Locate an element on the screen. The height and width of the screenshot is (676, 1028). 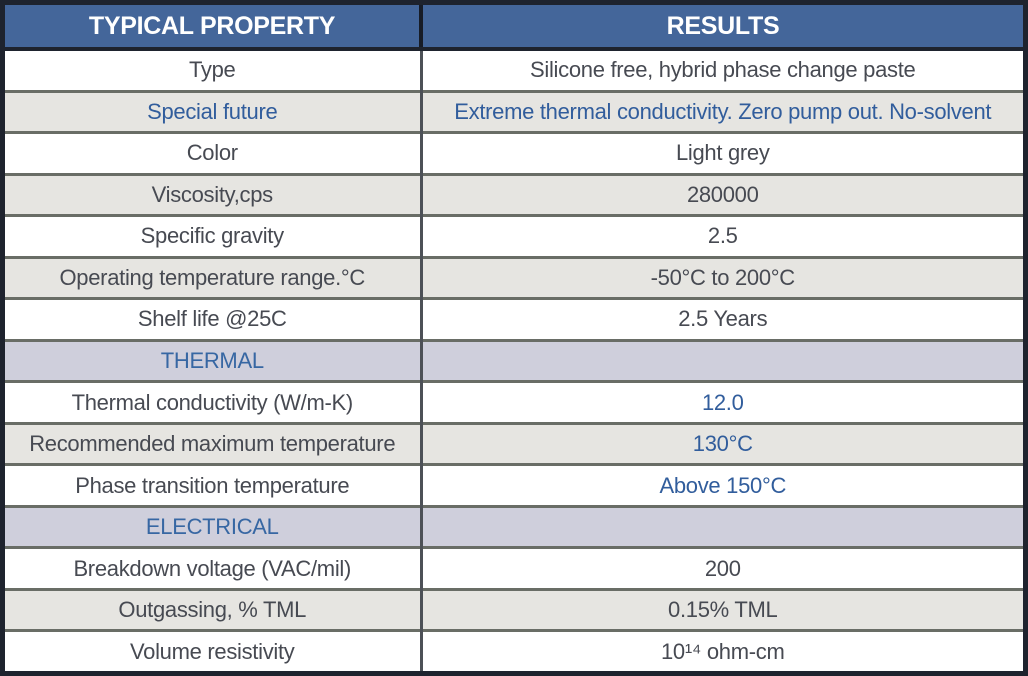
section-header-row: THERMAL is located at coordinates (514, 360).